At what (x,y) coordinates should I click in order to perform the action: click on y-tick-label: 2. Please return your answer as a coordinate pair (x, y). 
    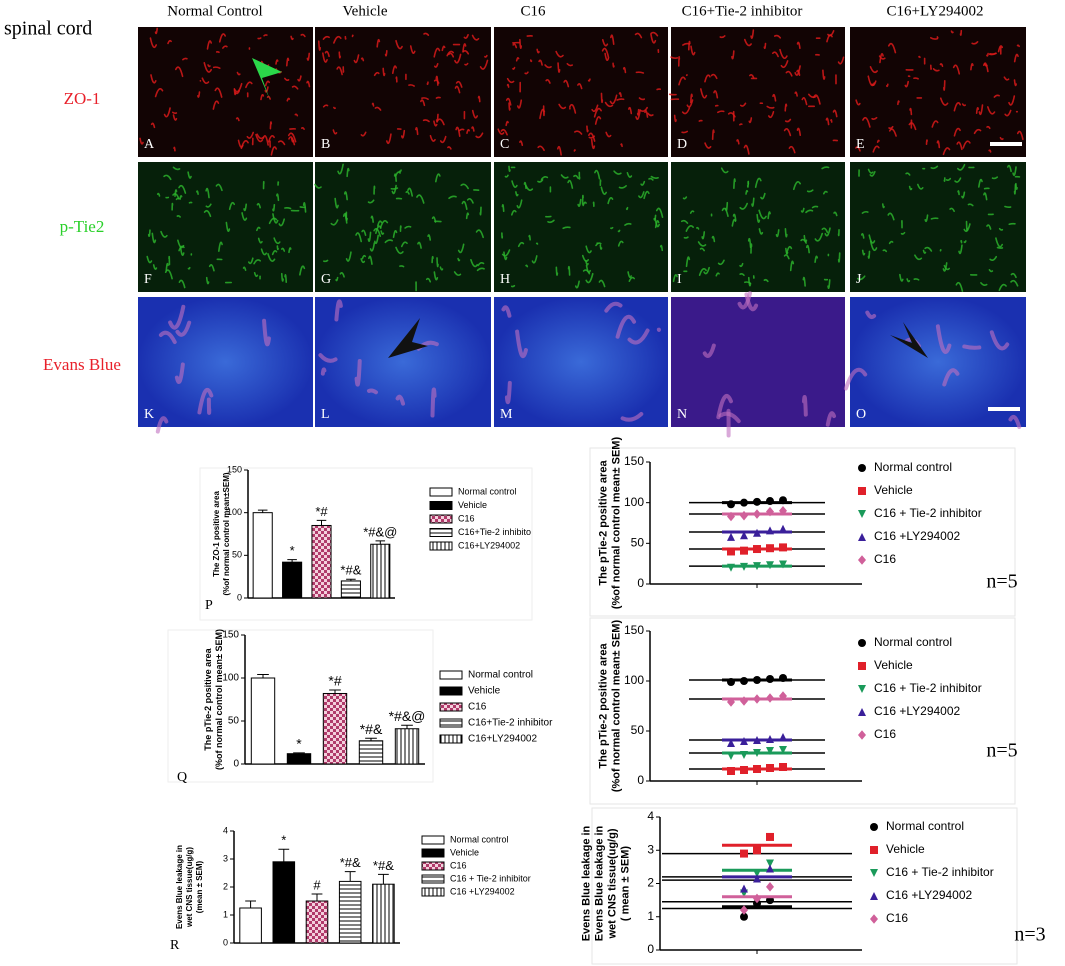
    Looking at the image, I should click on (225, 886).